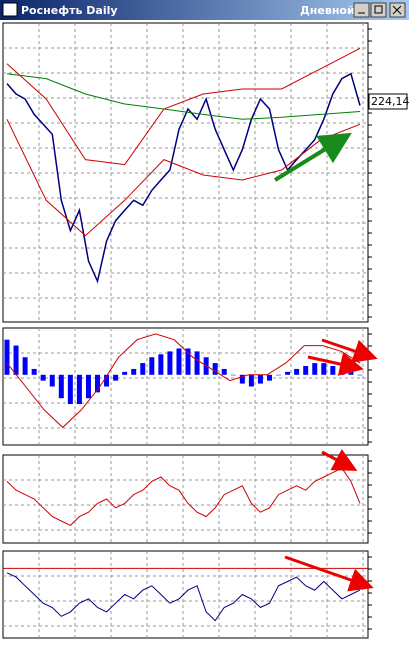 The height and width of the screenshot is (655, 409). What do you see at coordinates (10, 9) in the screenshot?
I see `app-icon` at bounding box center [10, 9].